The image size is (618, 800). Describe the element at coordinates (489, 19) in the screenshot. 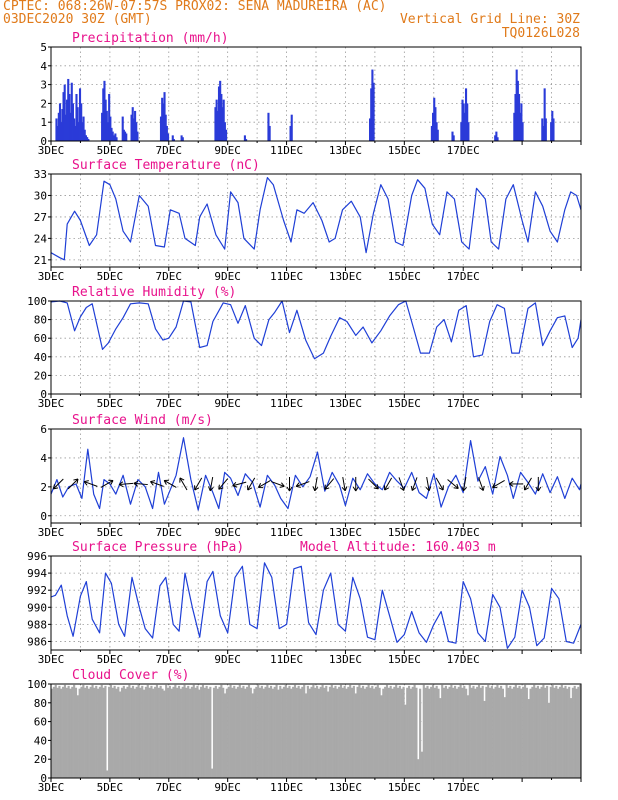

I see `header-vertical-grid-label: Vertical Grid Line: 30Z` at that location.